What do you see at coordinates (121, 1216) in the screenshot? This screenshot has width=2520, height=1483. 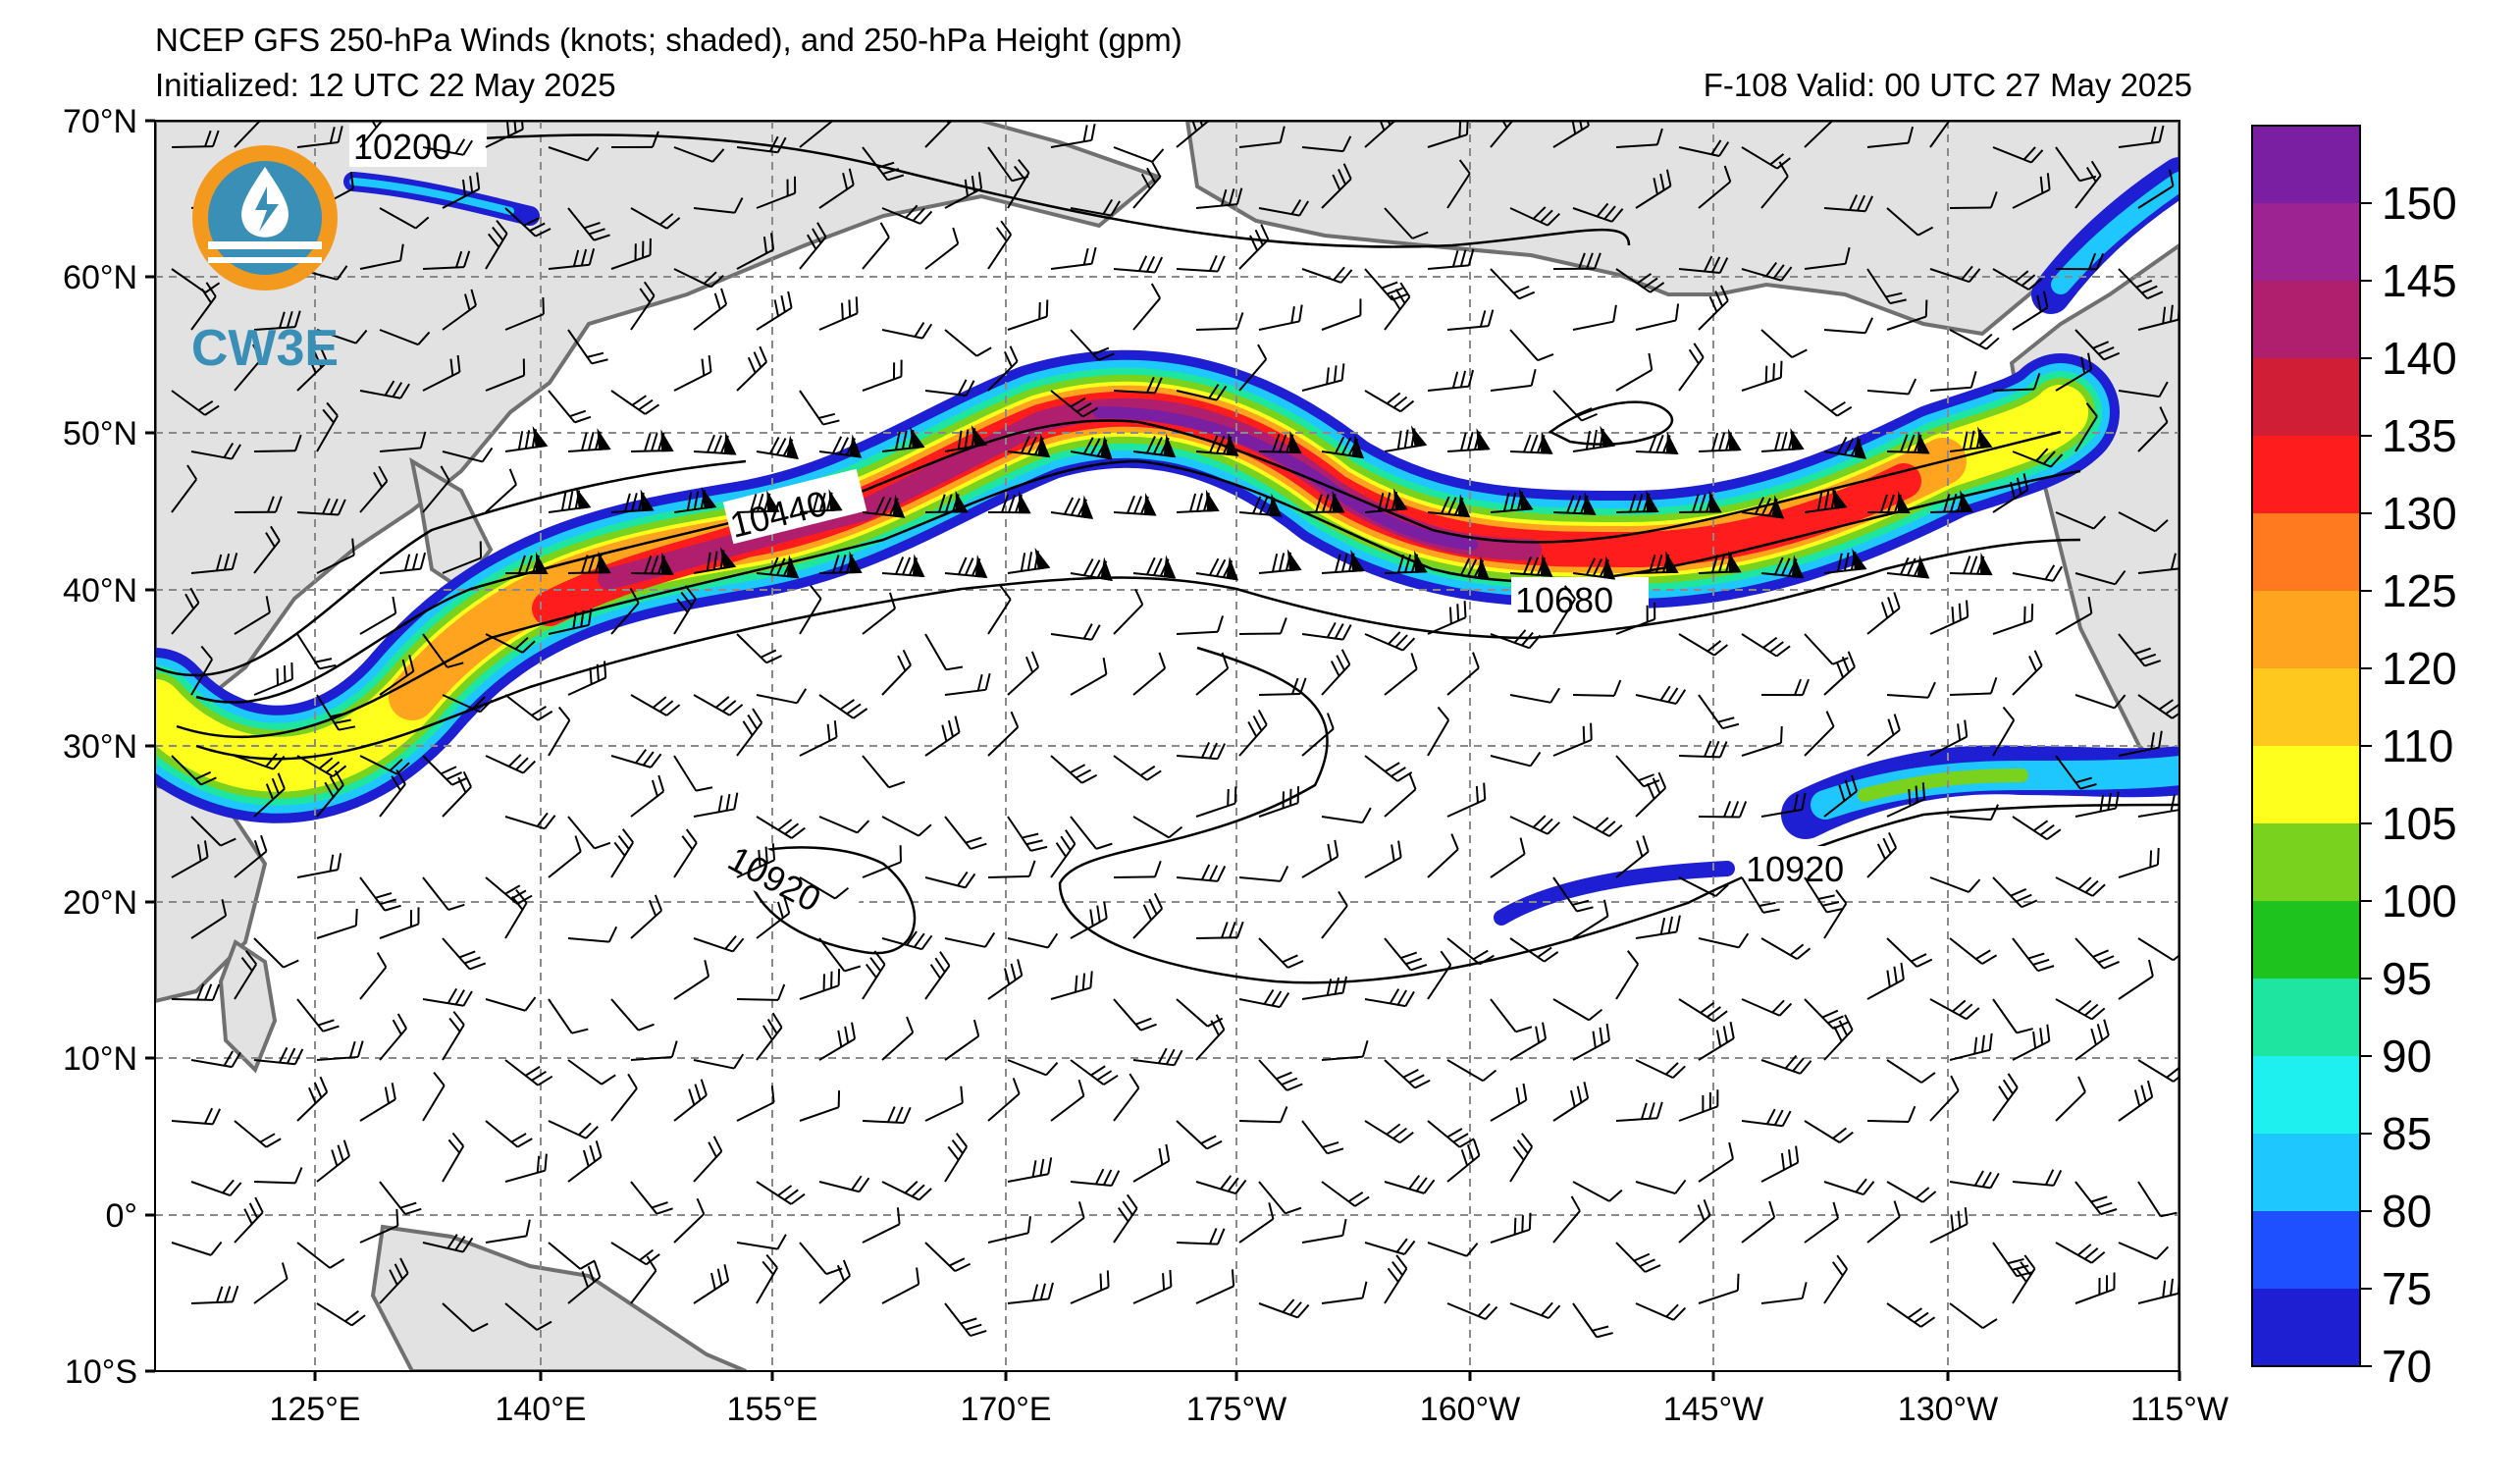 I see `lat-label-0: 0°` at bounding box center [121, 1216].